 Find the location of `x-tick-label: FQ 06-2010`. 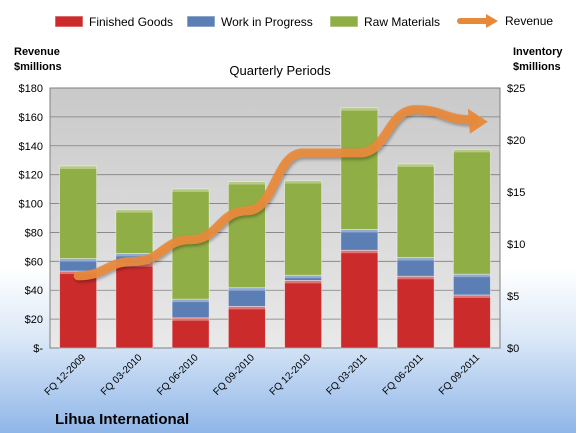

x-tick-label: FQ 06-2010 is located at coordinates (178, 375).